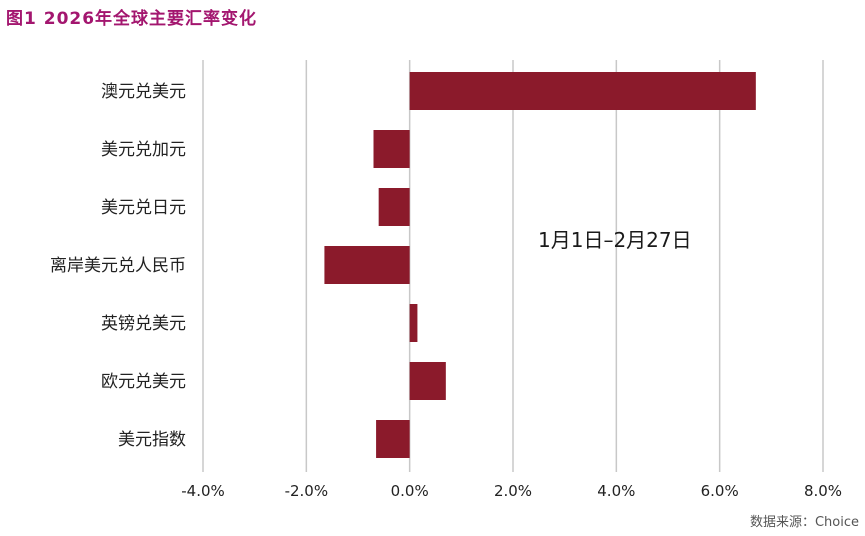 The image size is (865, 536). I want to click on tick-labels: -4.0% -2.0% 0.0% 2.0% 4.0% 6.0% 8.0%, so click(511, 491).